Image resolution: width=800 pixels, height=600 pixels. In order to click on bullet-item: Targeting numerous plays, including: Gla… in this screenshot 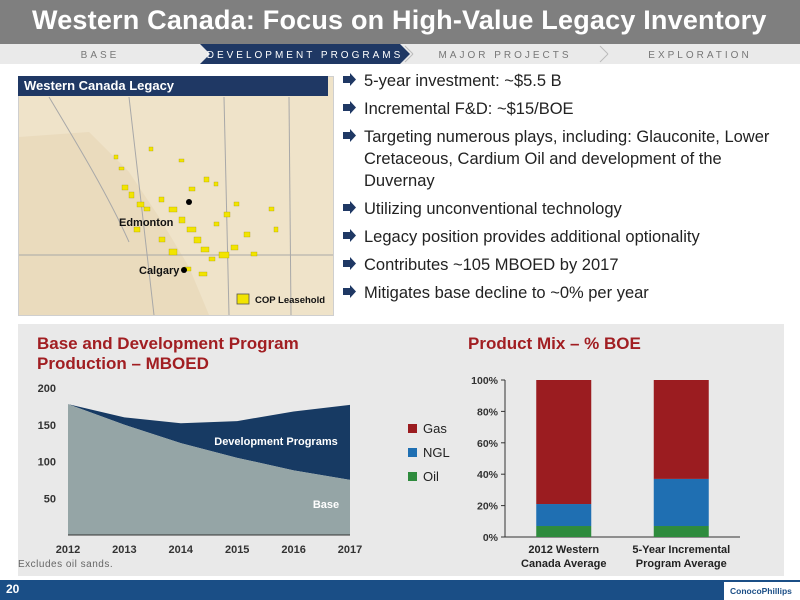, I will do `click(567, 159)`.